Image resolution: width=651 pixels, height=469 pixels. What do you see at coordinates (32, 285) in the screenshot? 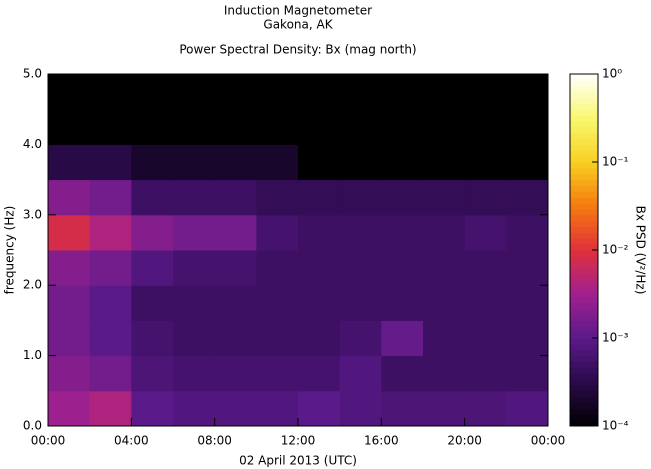
I see `y-tick-label: 2.0` at bounding box center [32, 285].